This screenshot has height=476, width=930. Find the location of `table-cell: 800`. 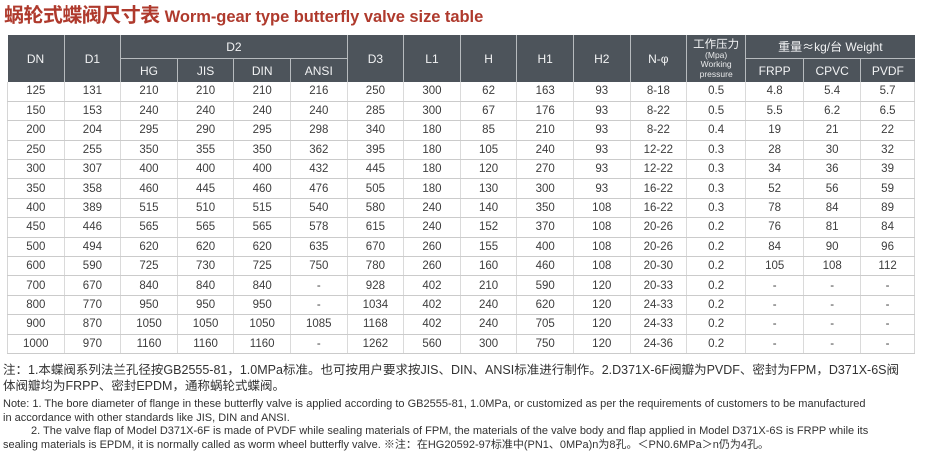

table-cell: 800 is located at coordinates (36, 305).